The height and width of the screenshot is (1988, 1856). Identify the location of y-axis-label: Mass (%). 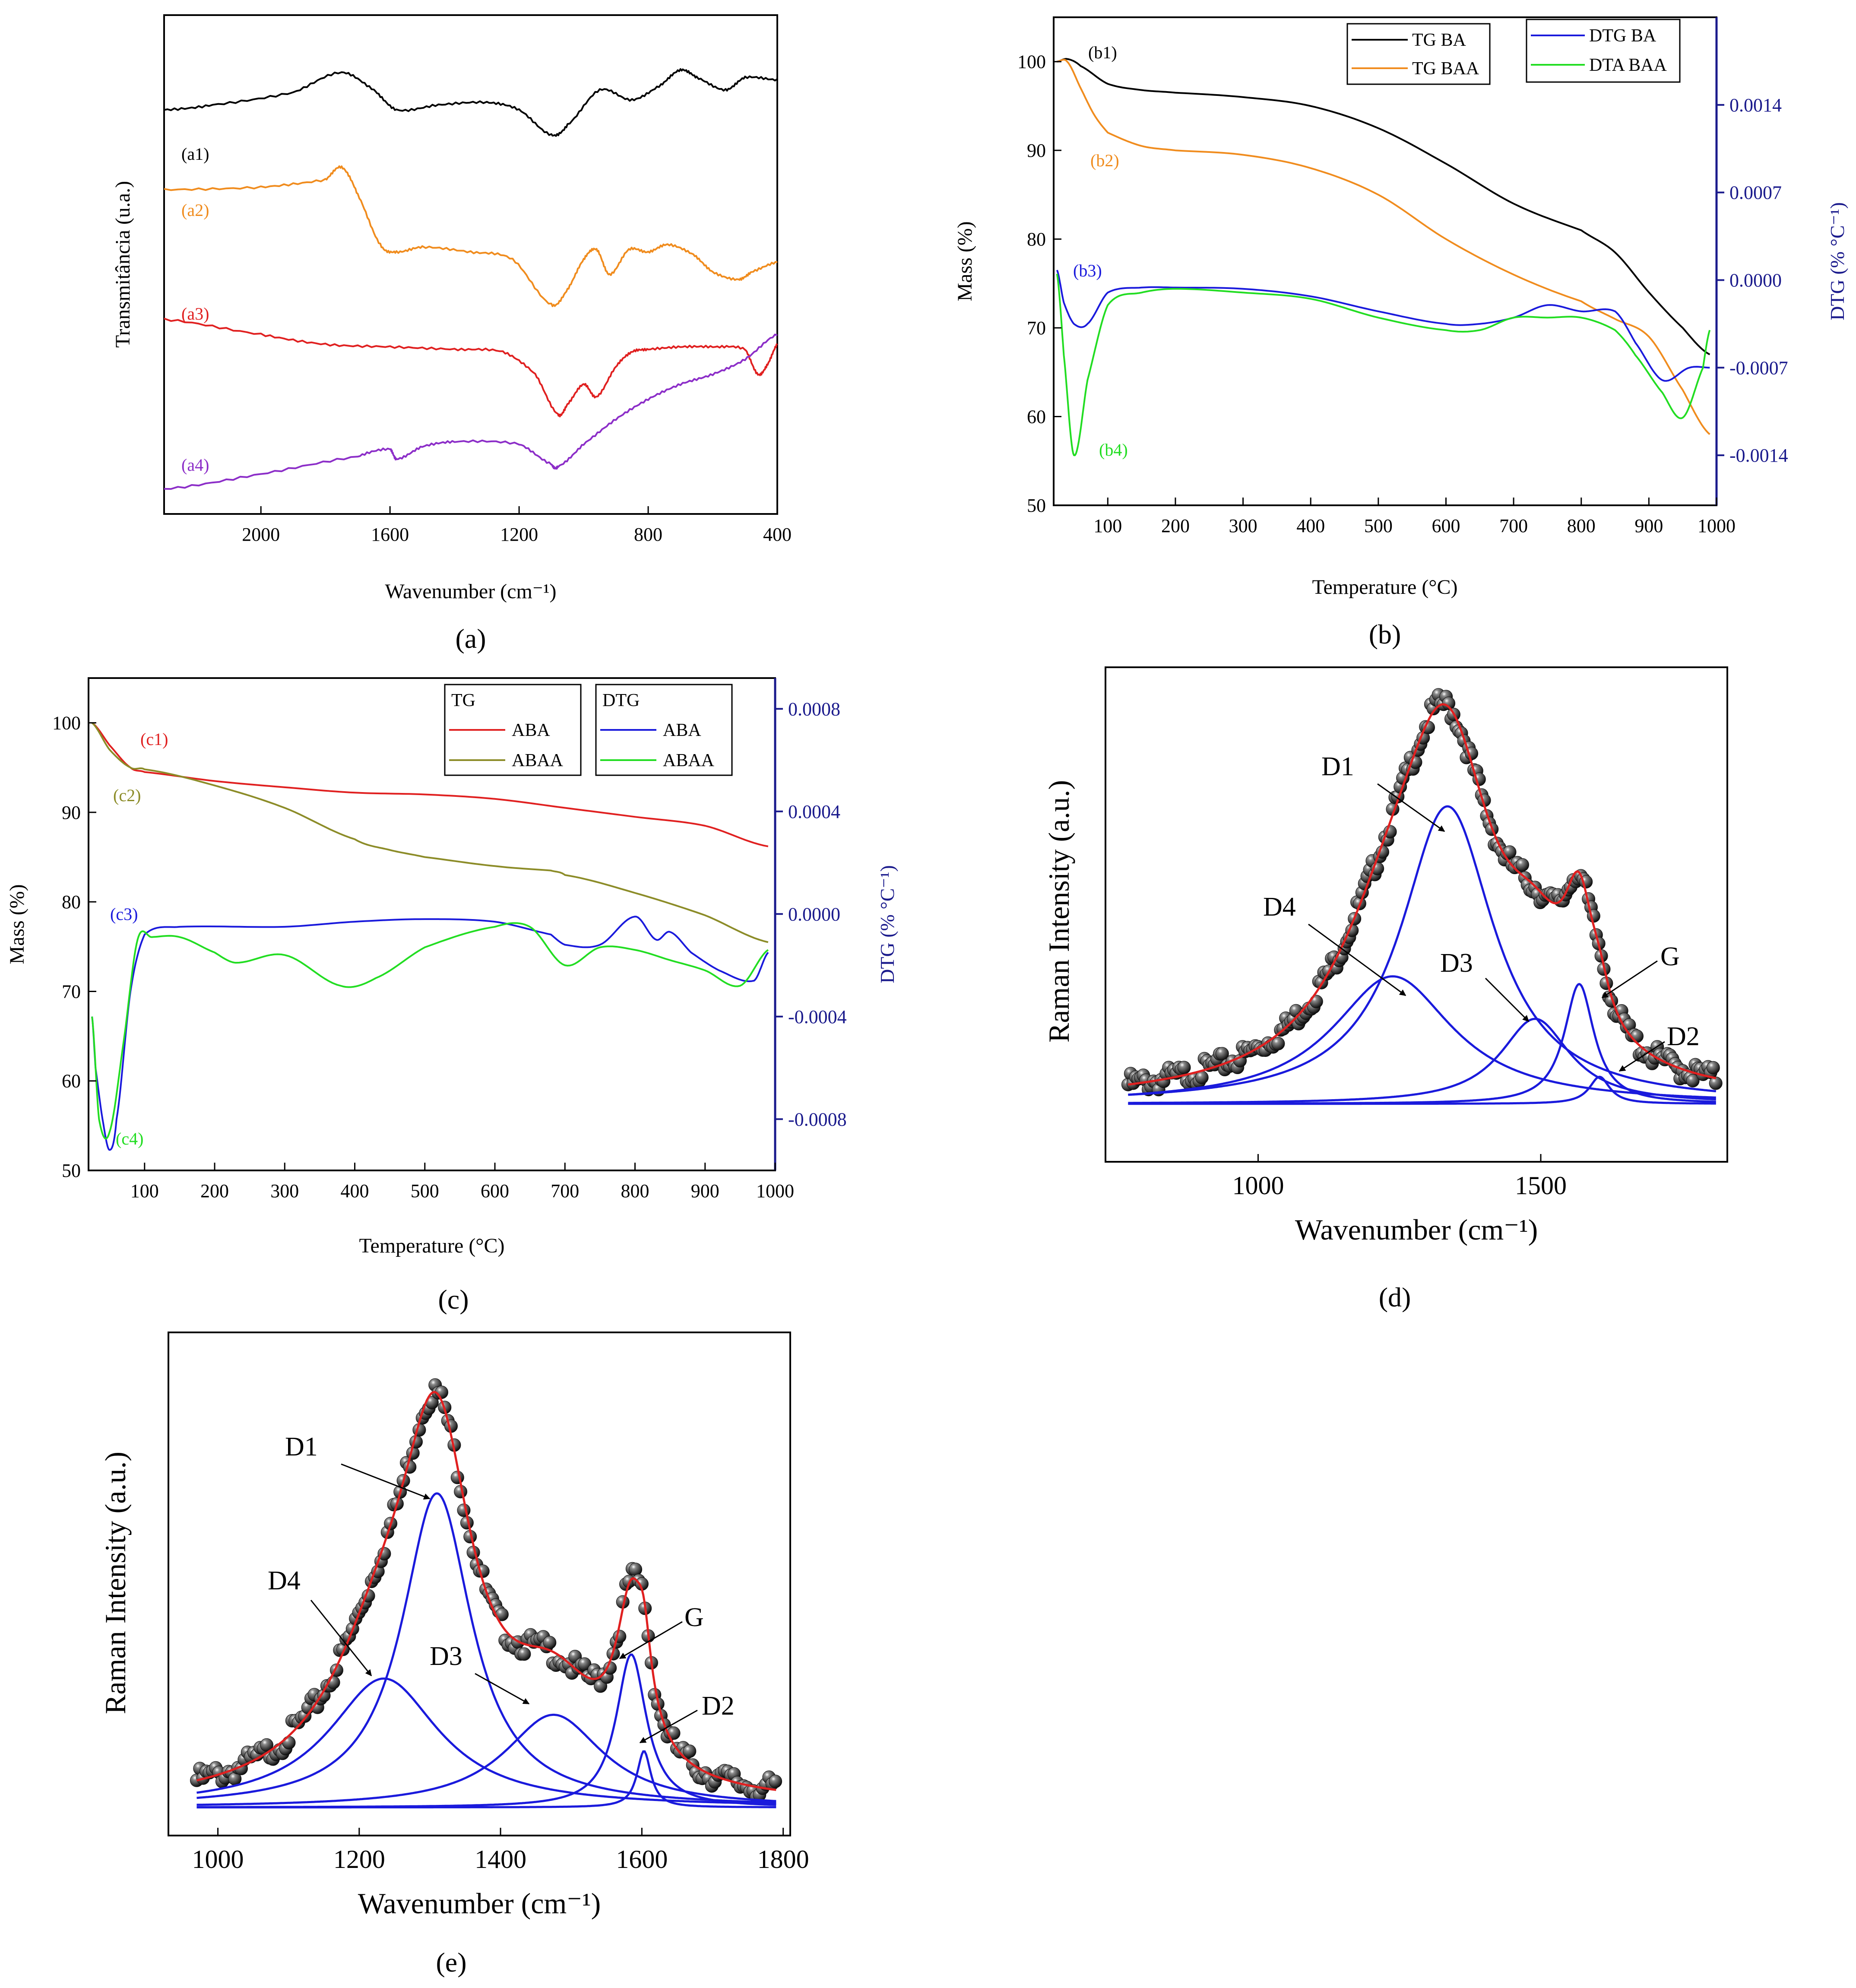
(17, 924).